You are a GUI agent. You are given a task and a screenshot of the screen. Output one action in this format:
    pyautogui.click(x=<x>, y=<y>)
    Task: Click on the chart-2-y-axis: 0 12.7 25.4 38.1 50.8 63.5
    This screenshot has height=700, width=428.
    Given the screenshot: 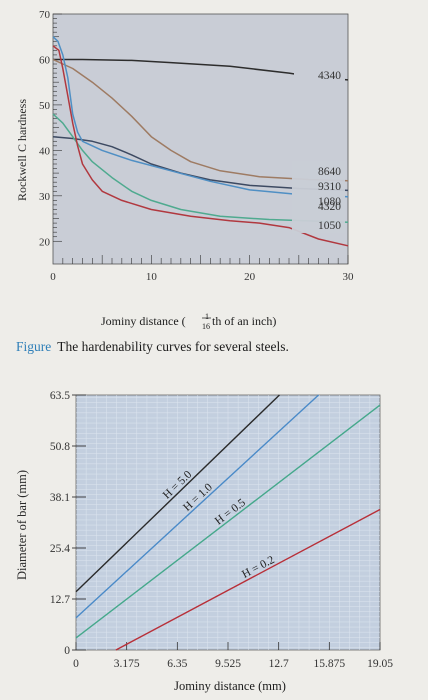 What is the action you would take?
    pyautogui.click(x=68, y=523)
    